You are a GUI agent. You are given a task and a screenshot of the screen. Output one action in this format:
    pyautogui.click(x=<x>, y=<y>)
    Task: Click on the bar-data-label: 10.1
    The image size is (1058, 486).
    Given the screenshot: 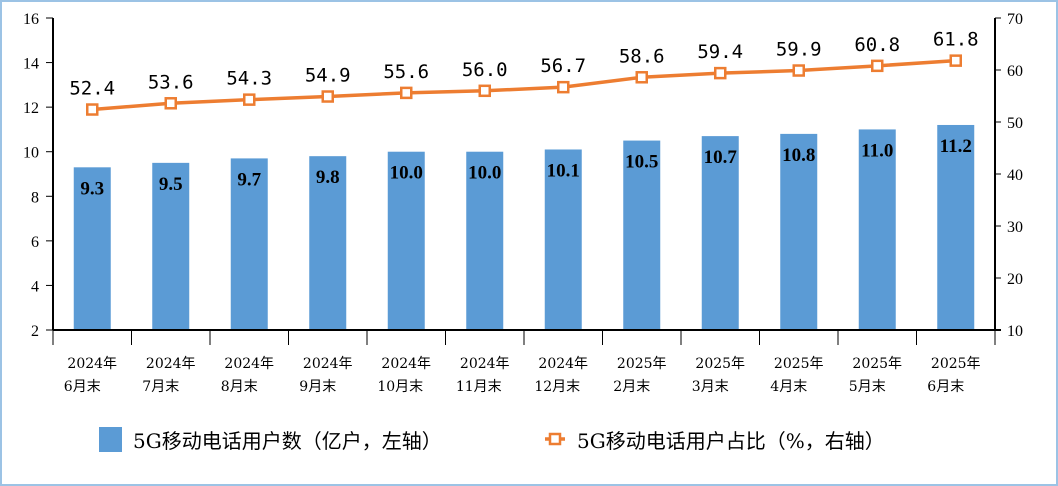 What is the action you would take?
    pyautogui.click(x=563, y=170)
    